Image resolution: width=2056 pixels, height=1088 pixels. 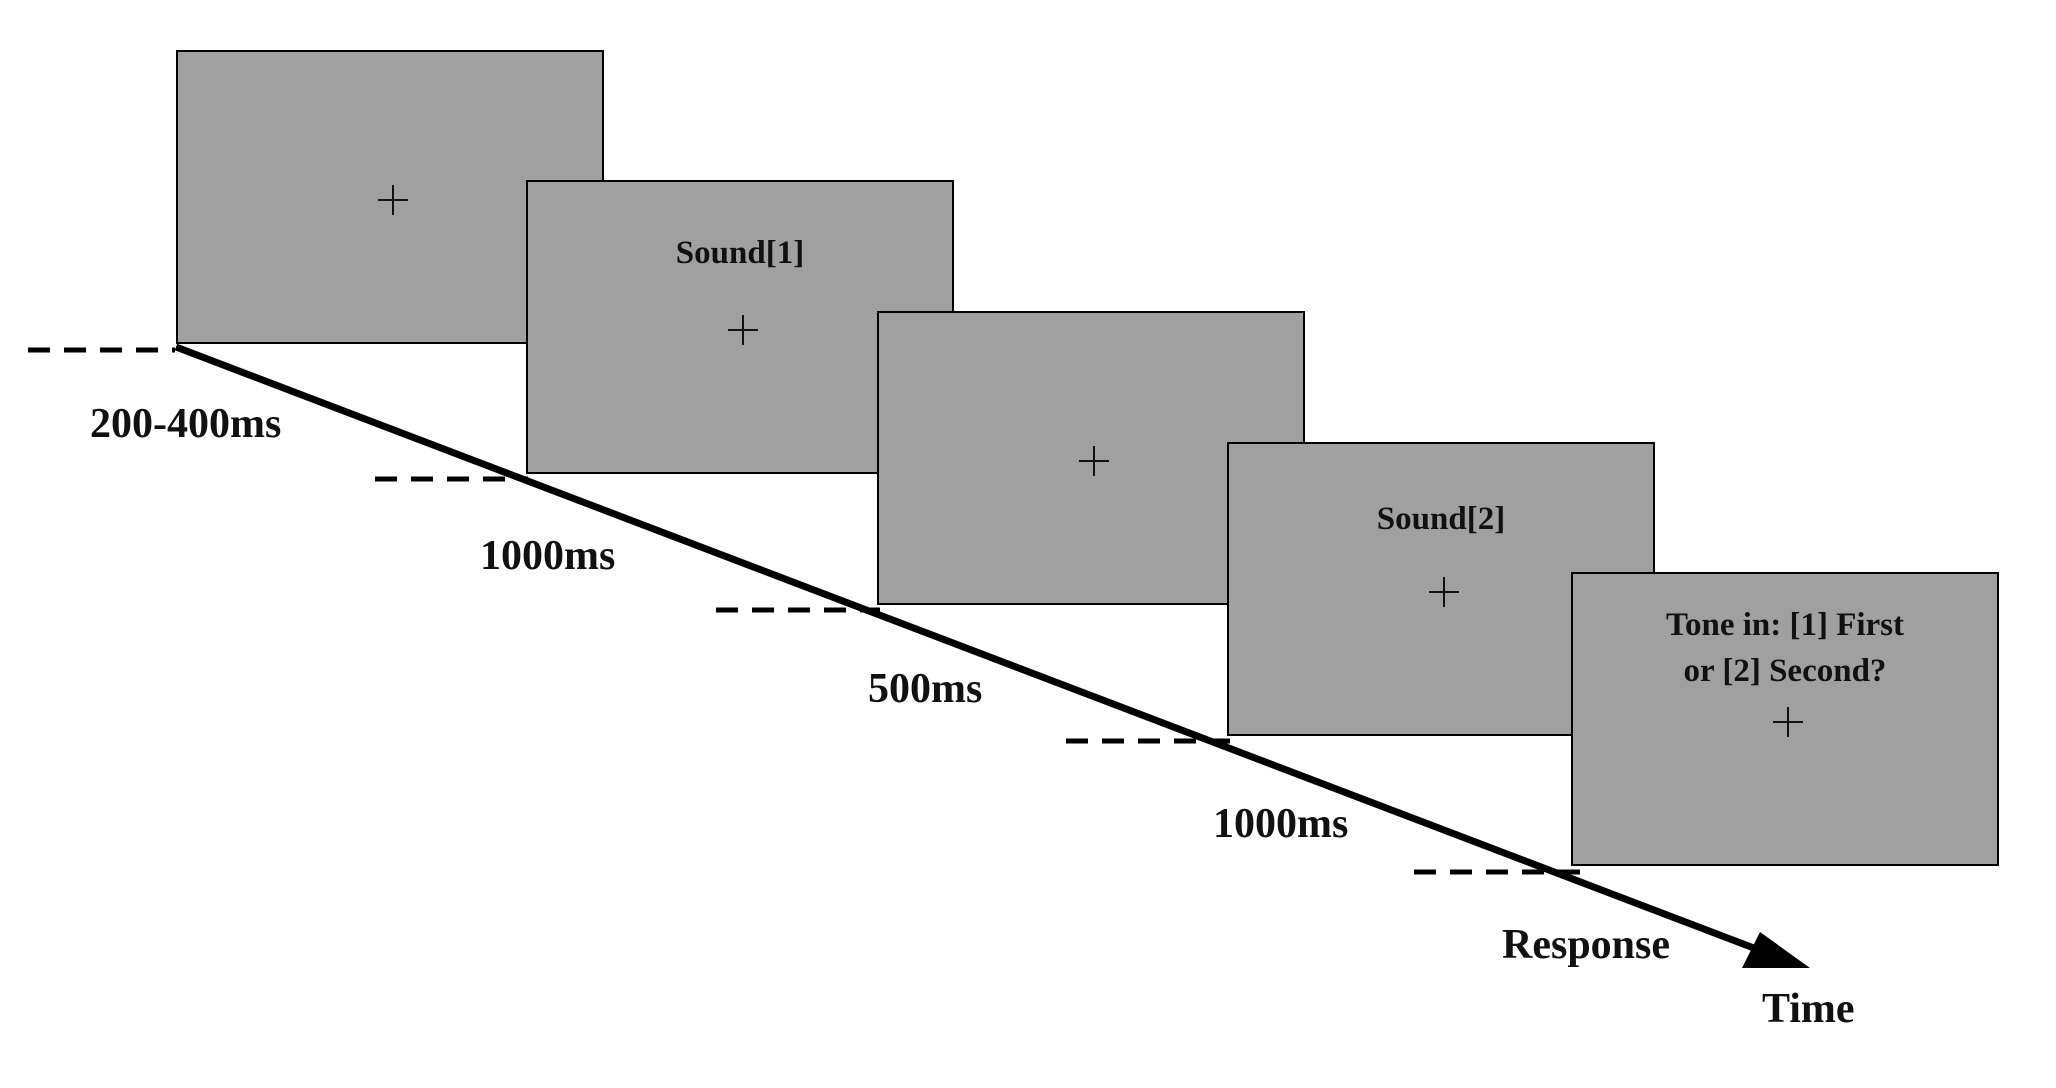 I want to click on screen-response-prompt: Tone in: [1] First or [2] Second?, so click(x=1785, y=719).